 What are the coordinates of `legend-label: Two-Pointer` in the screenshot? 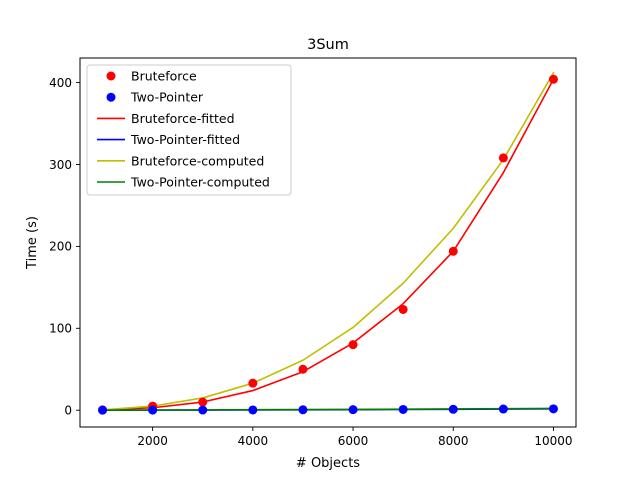 It's located at (167, 97).